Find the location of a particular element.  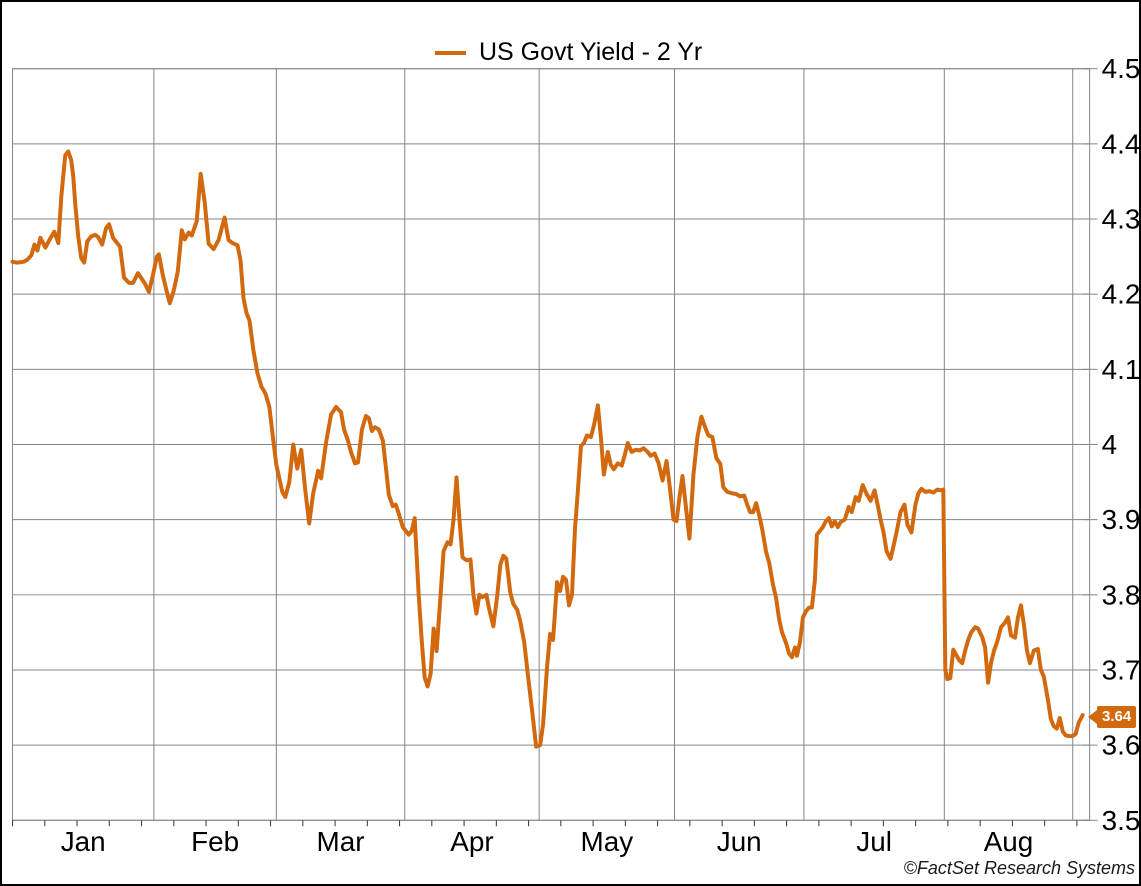

x-axis-label: Jul is located at coordinates (874, 841).